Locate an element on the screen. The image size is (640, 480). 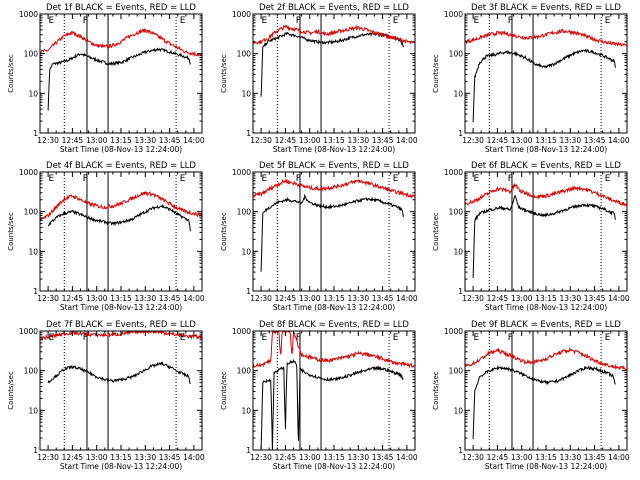
panel-title: Det 2f BLACK = Events, RED = LLD is located at coordinates (334, 8).